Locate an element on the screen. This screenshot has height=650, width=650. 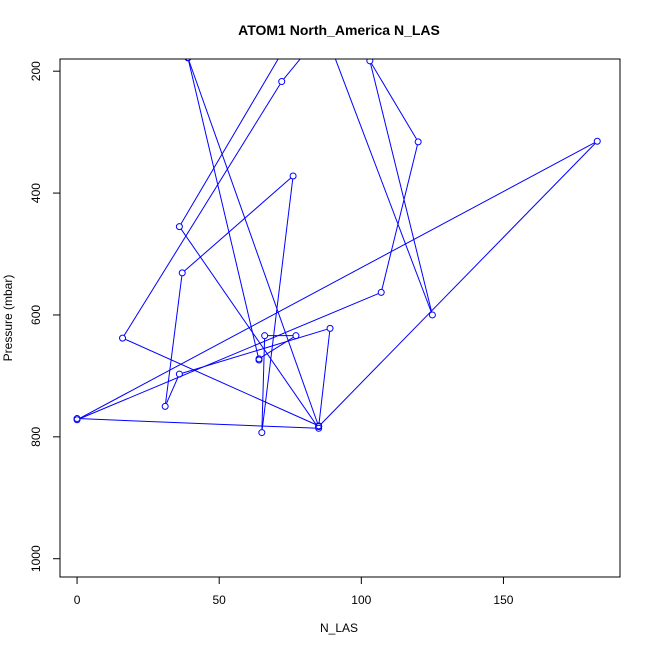
y-tick-label: 800 is located at coordinates (36, 437).